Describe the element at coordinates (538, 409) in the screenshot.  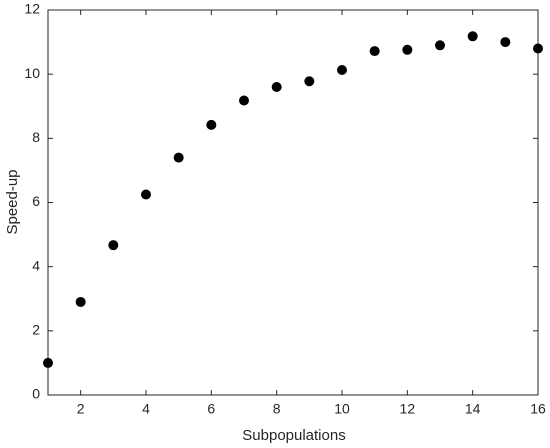
I see `x-tick-label: 16` at that location.